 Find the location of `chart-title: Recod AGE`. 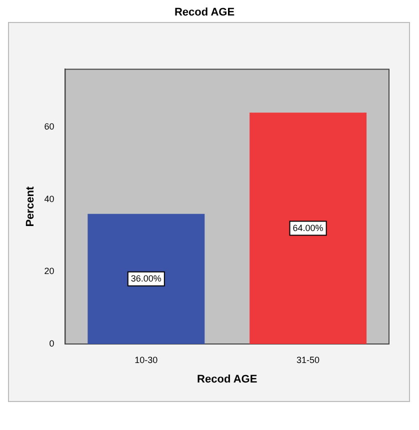

chart-title: Recod AGE is located at coordinates (204, 12).